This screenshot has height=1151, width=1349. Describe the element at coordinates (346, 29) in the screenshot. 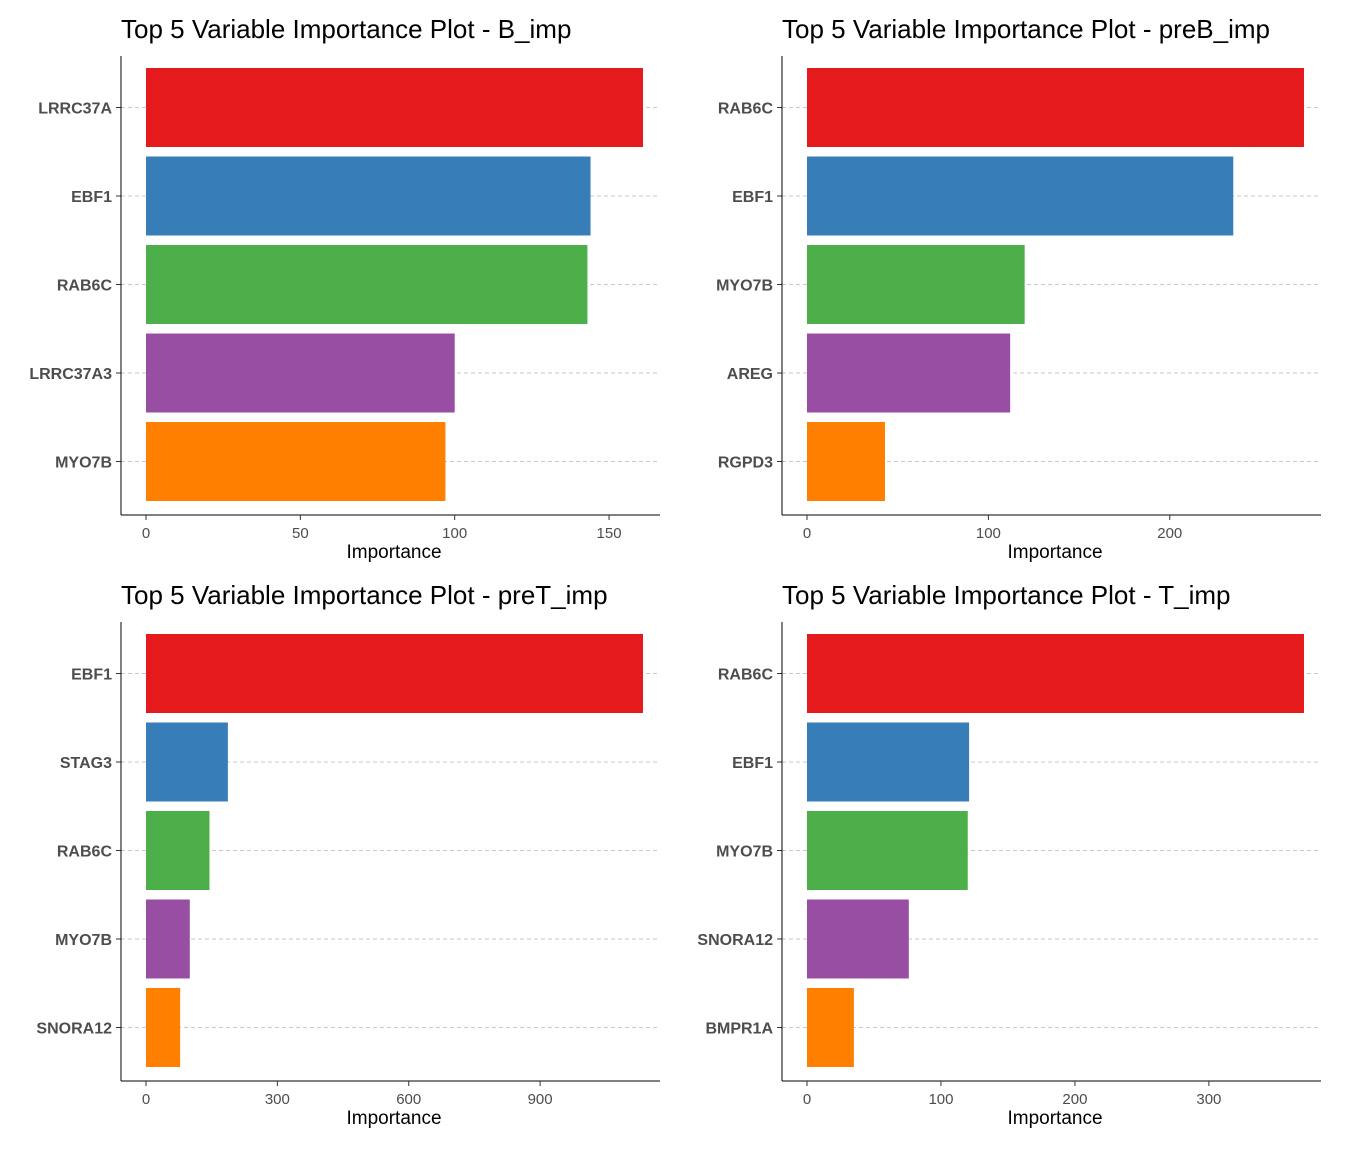

I see `chart-title: Top 5 Variable Importance Plot - B_imp` at that location.